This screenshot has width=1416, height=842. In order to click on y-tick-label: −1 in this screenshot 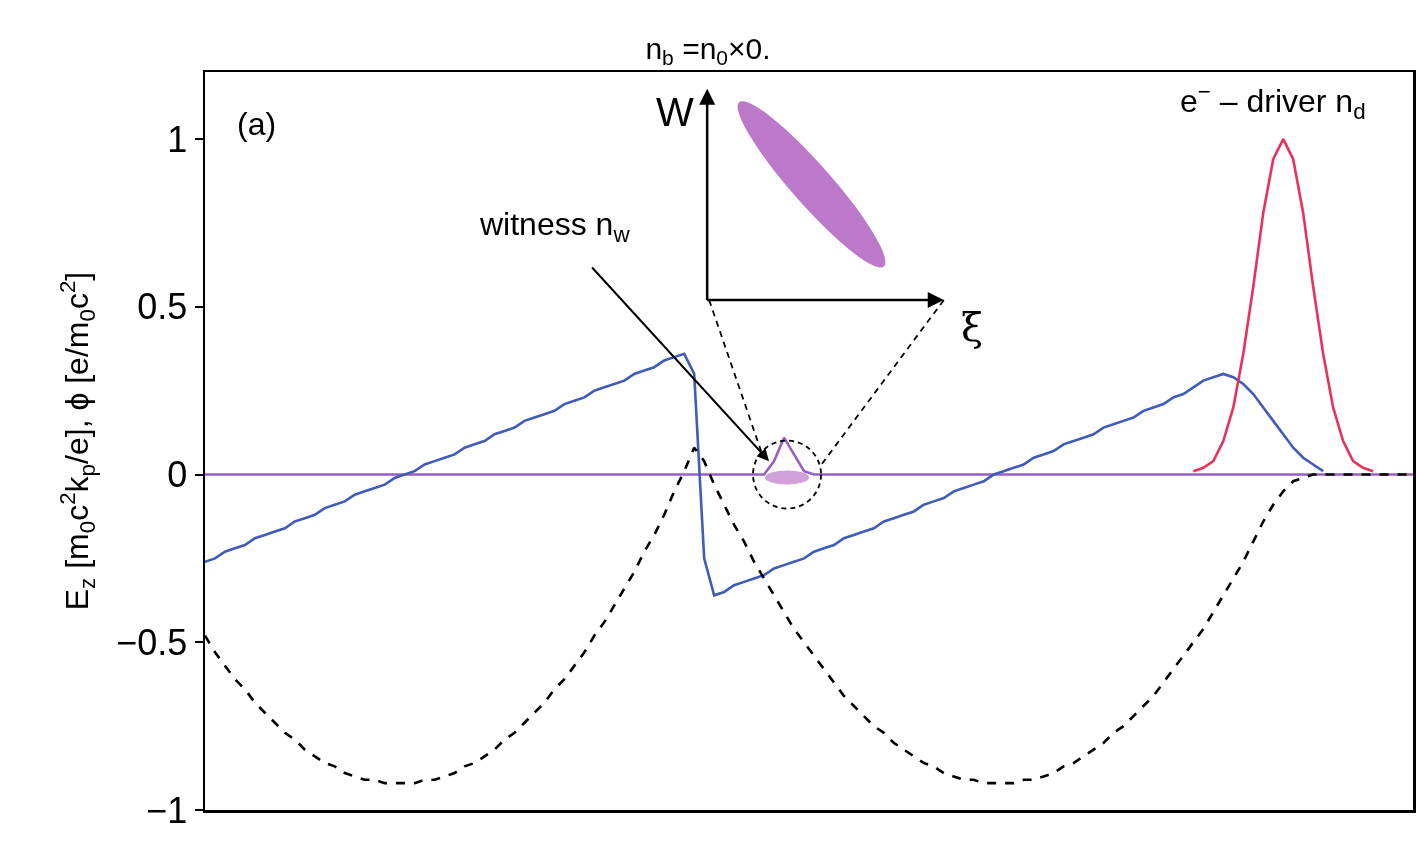, I will do `click(167, 810)`.